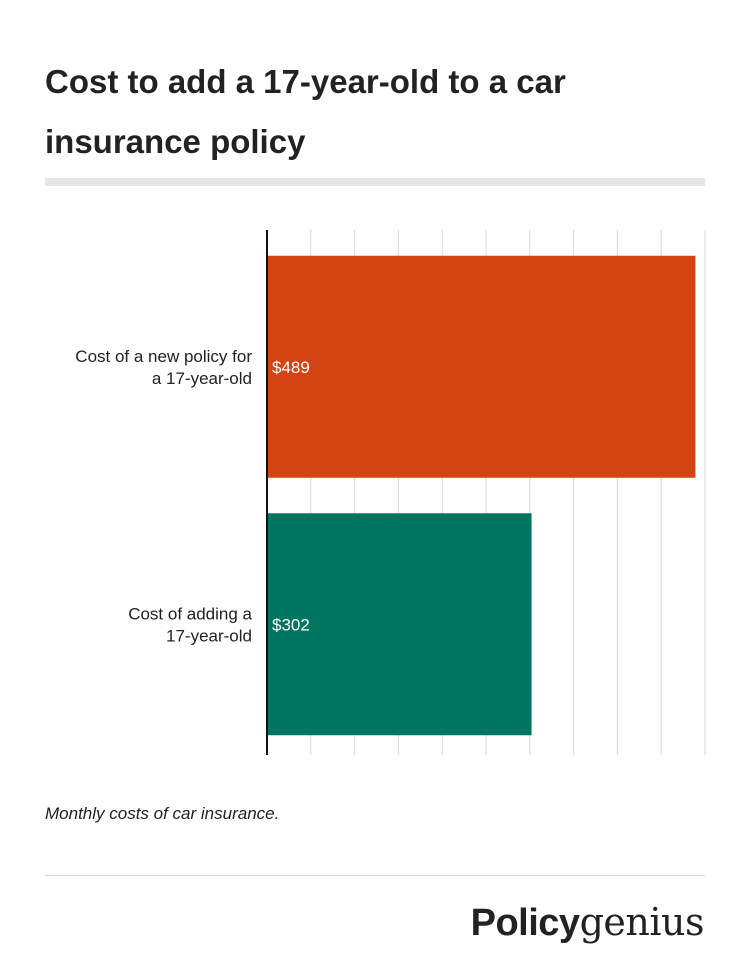 Image resolution: width=750 pixels, height=974 pixels. Describe the element at coordinates (209, 635) in the screenshot. I see `category-label: 17-year-old` at that location.